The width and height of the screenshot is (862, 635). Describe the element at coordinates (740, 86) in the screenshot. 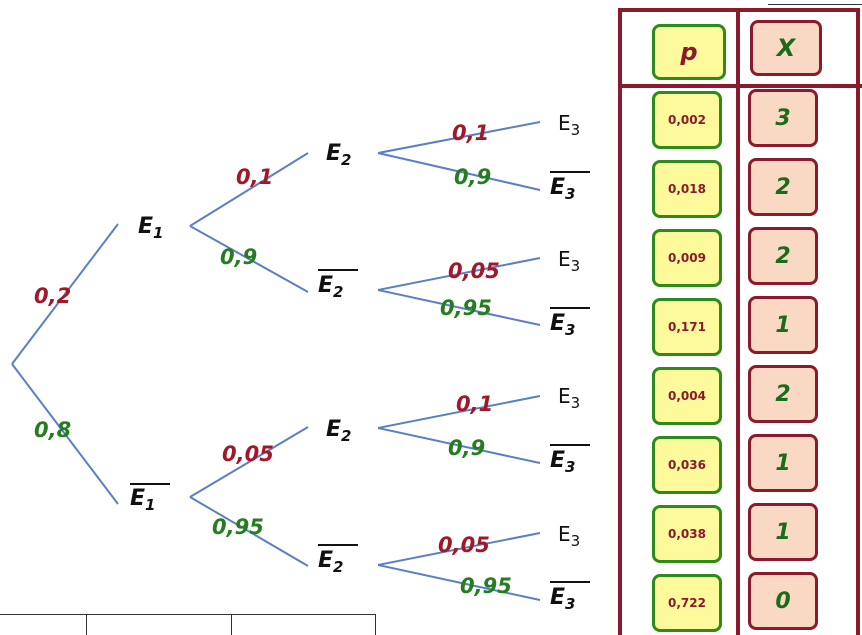

I see `table-header-divider` at that location.